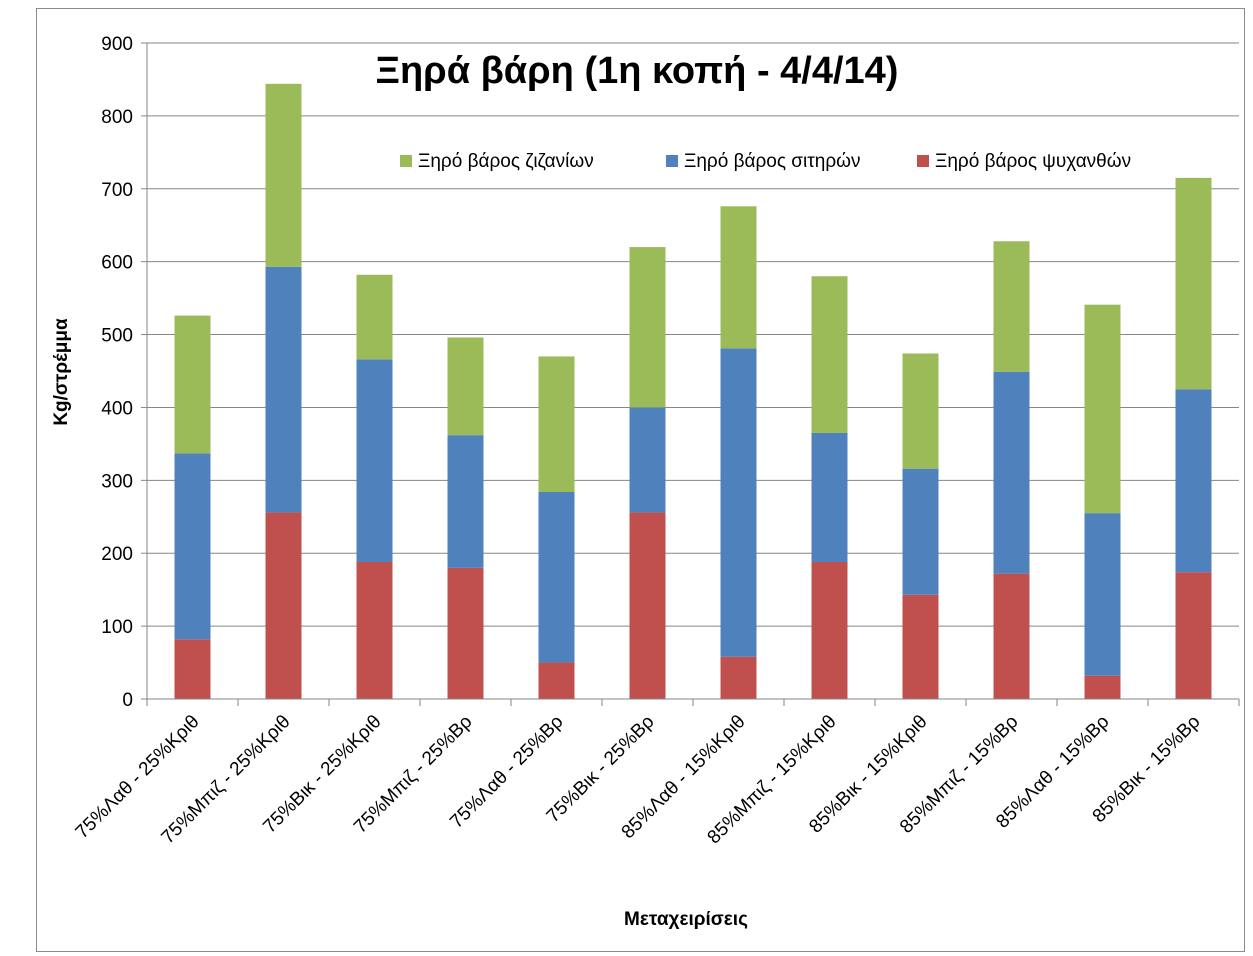 This screenshot has height=956, width=1253. Describe the element at coordinates (117, 117) in the screenshot. I see `y-tick-label: 800` at that location.